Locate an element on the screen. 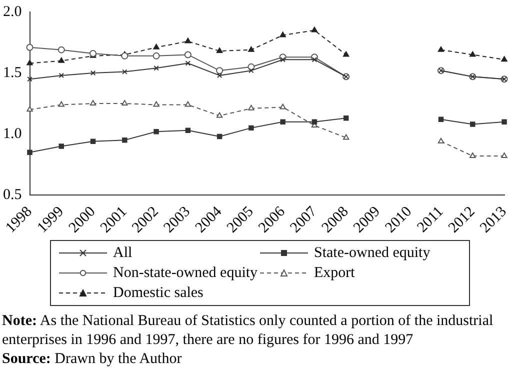 Image resolution: width=520 pixels, height=376 pixels. y-tick-label: 1.0 is located at coordinates (12, 134).